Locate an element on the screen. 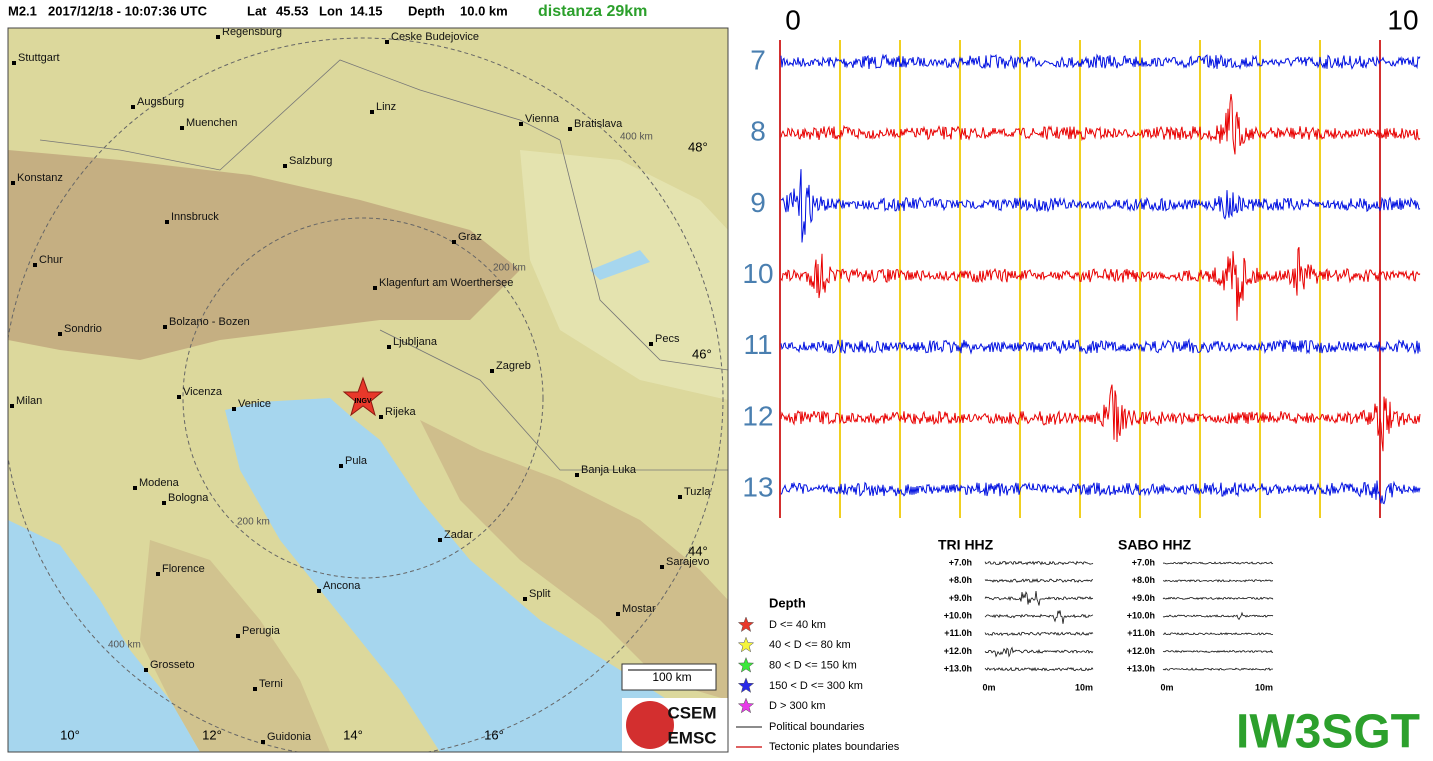  legend-item: D > 300 km is located at coordinates (797, 706).